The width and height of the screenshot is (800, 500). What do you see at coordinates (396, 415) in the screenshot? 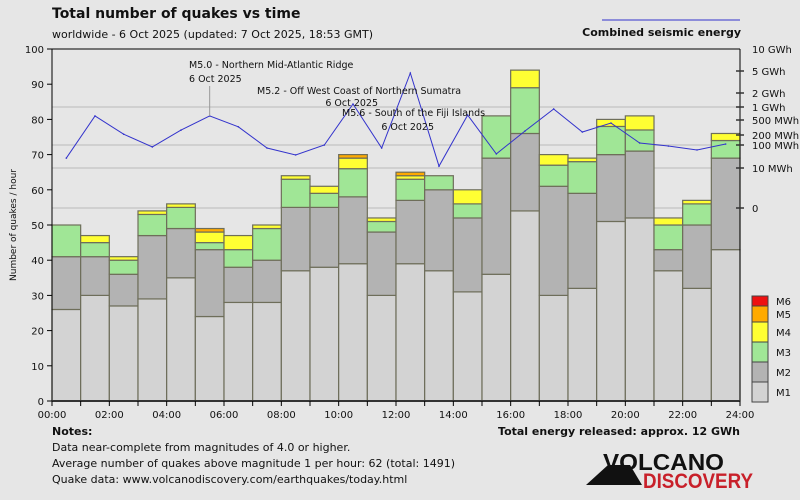
I see `x-tick-label: 12:00` at bounding box center [396, 415].